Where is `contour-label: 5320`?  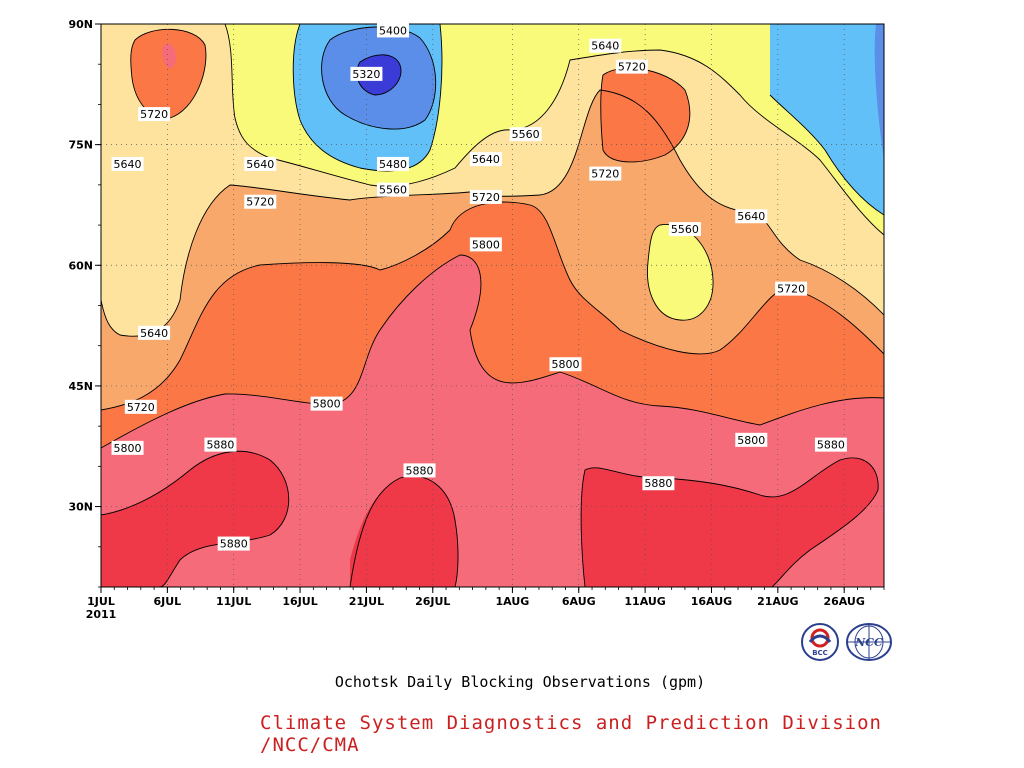 contour-label: 5320 is located at coordinates (366, 73).